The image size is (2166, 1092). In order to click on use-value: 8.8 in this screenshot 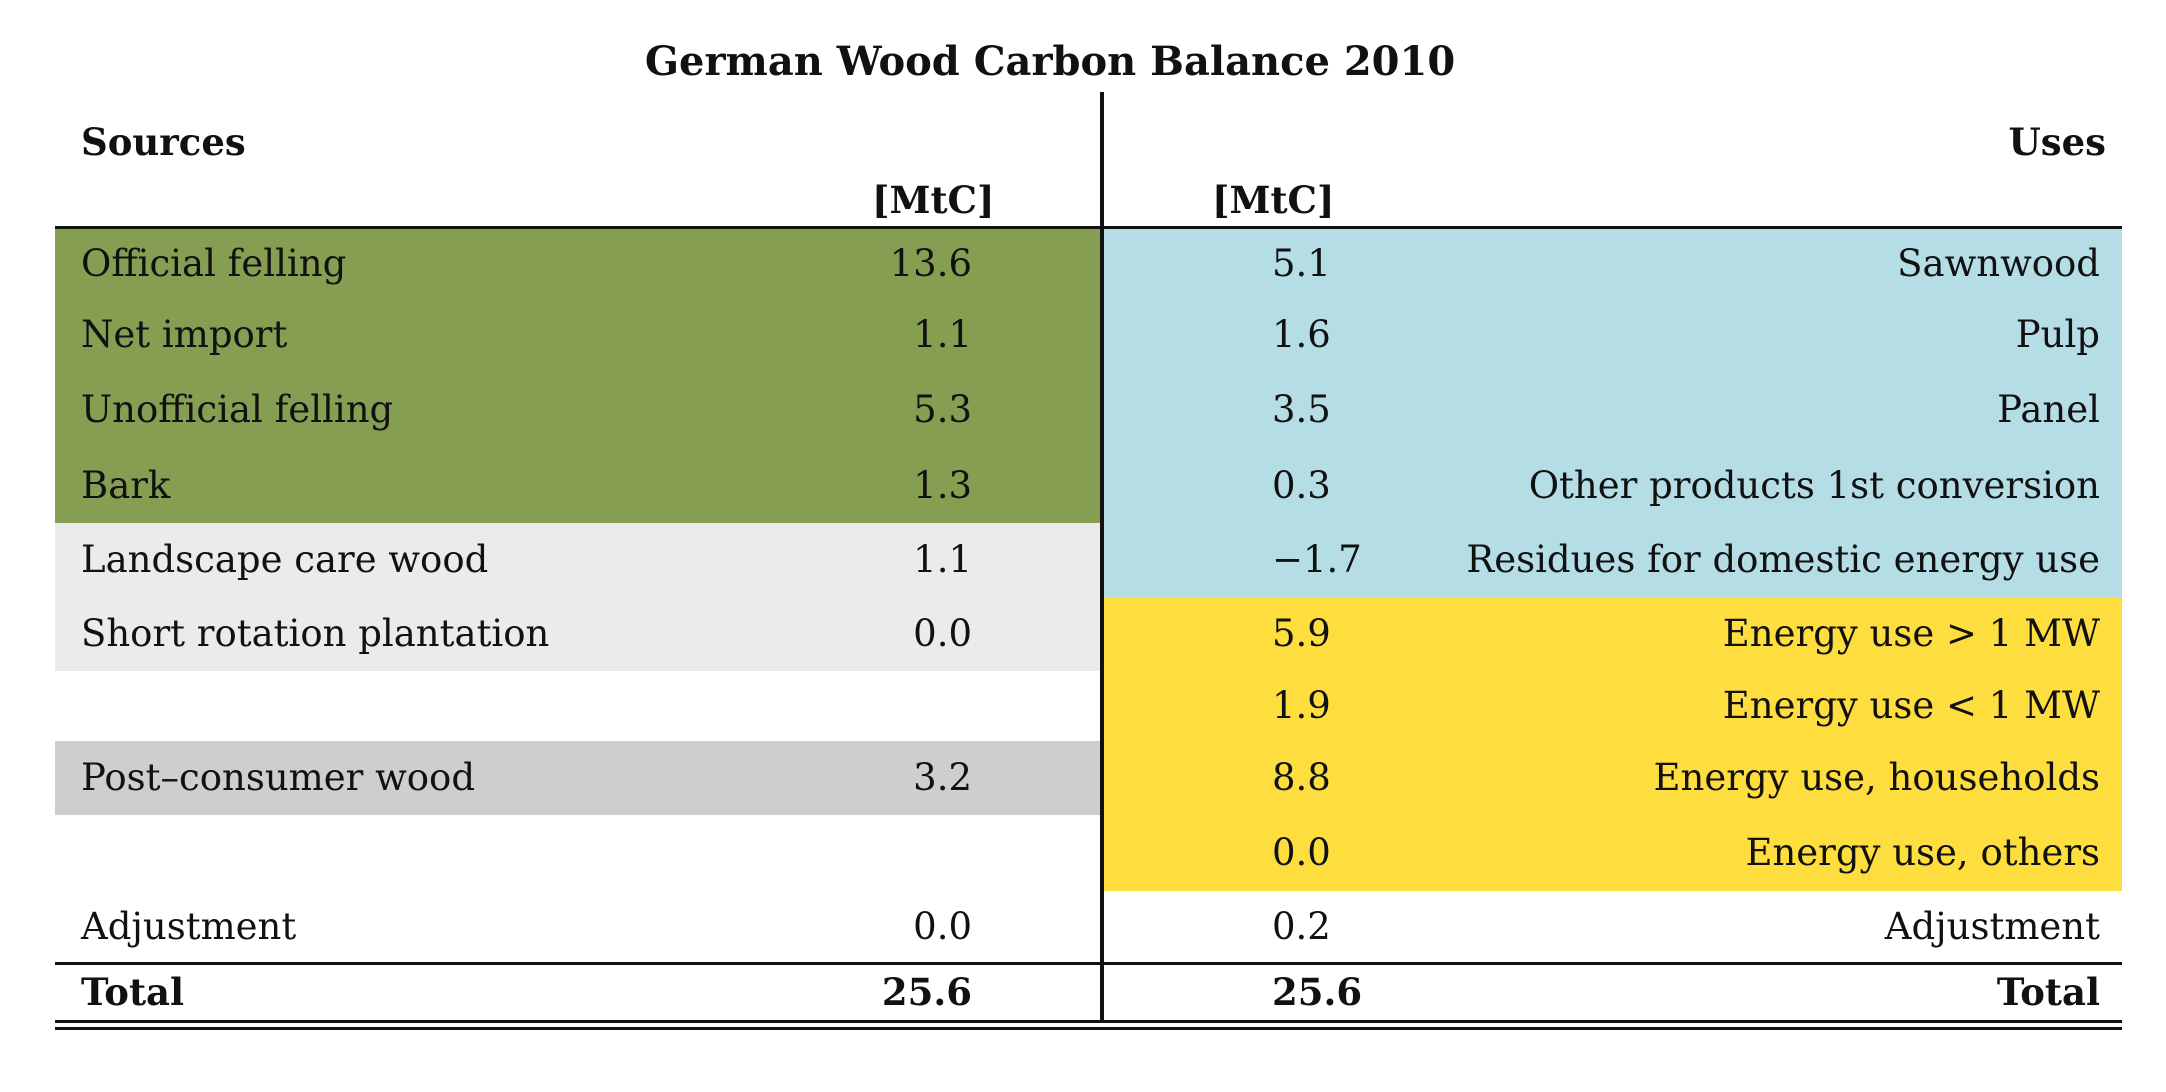, I will do `click(1301, 777)`.